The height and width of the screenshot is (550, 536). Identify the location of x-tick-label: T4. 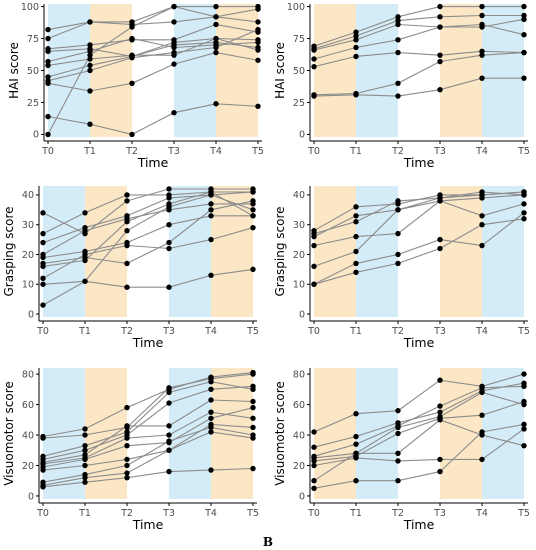
(210, 513).